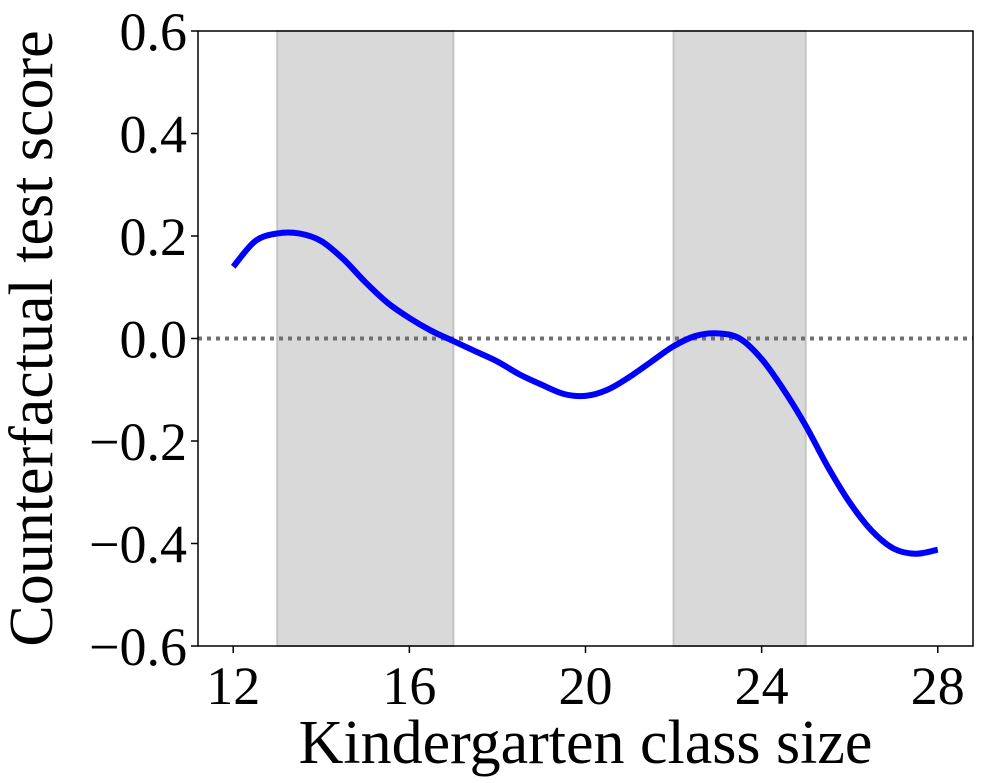 This screenshot has width=981, height=783. What do you see at coordinates (233, 686) in the screenshot?
I see `x-tick-label: 12` at bounding box center [233, 686].